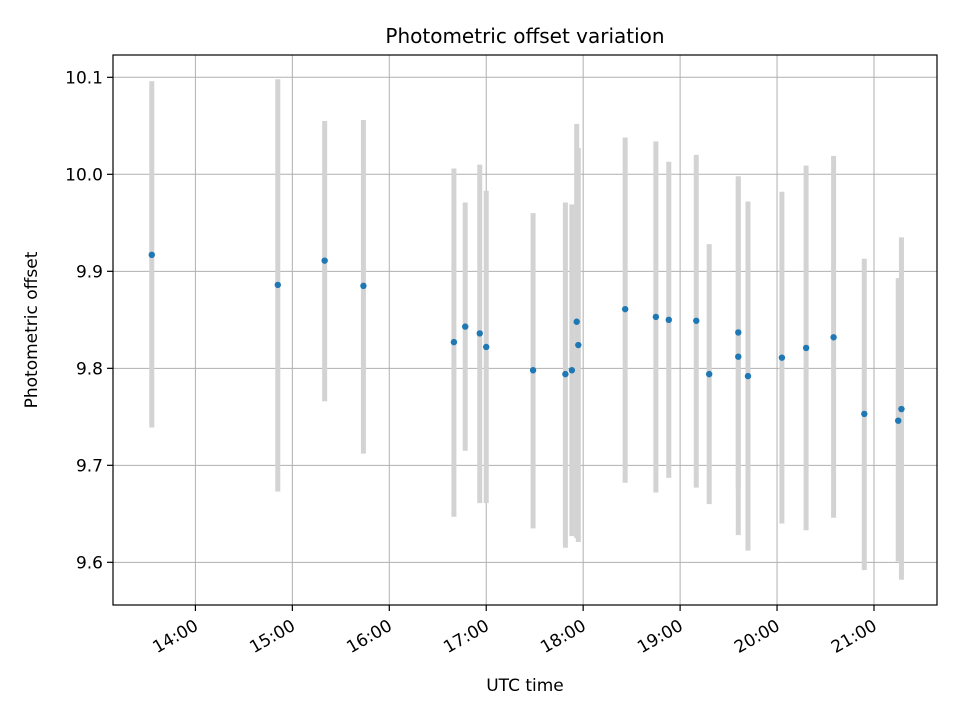 Image resolution: width=960 pixels, height=720 pixels. I want to click on x-axis-label: UTC time, so click(525, 686).